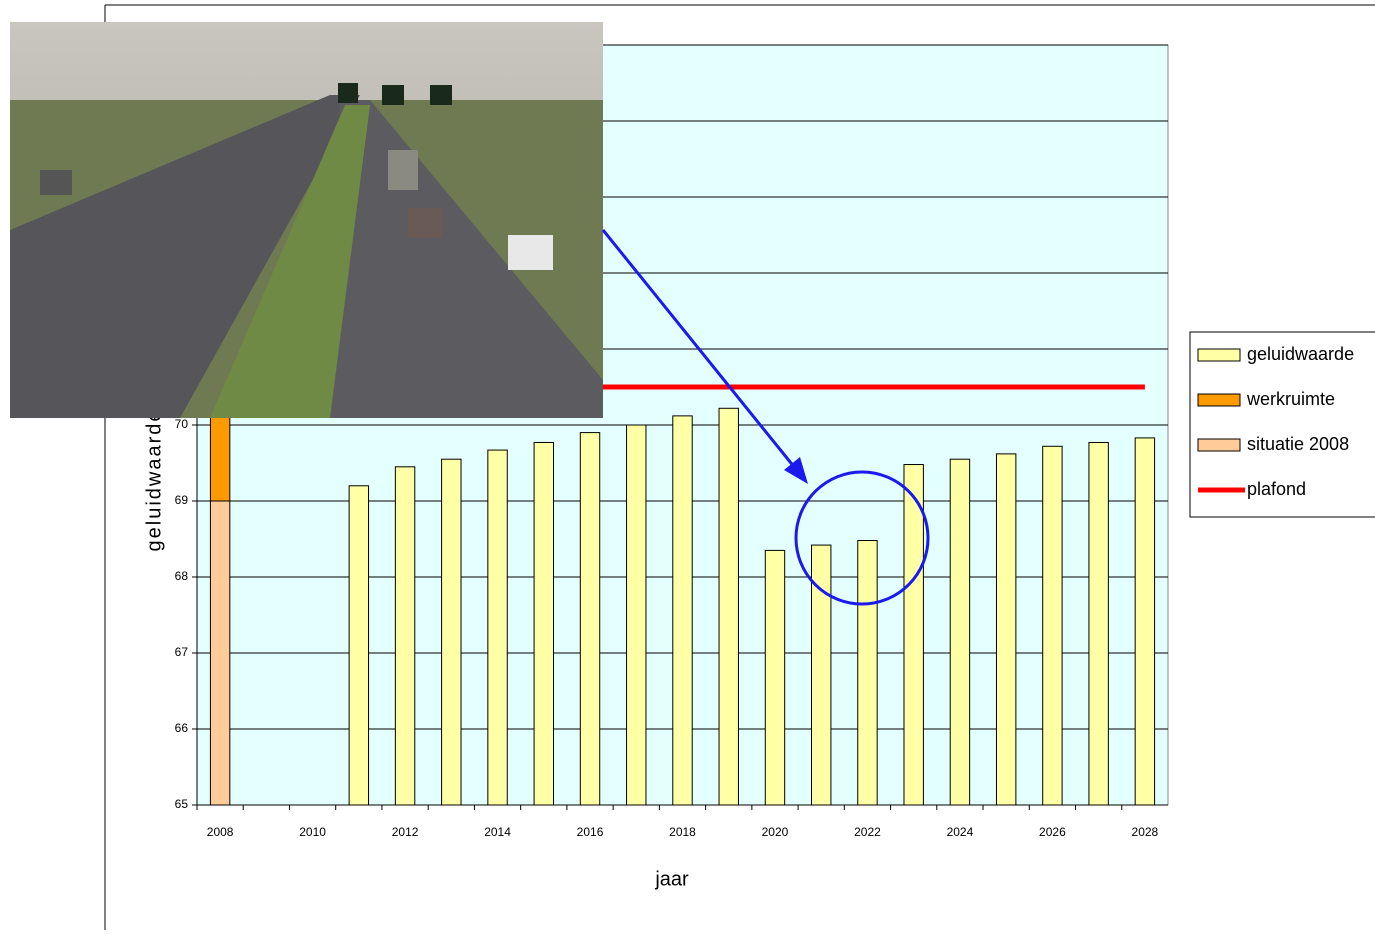 The image size is (1375, 935). What do you see at coordinates (682, 832) in the screenshot?
I see `x-tick-label: 2018` at bounding box center [682, 832].